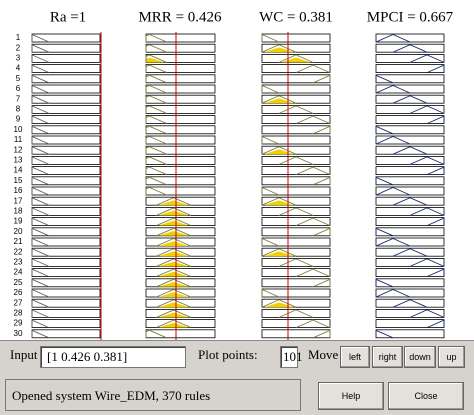 The width and height of the screenshot is (474, 415). What do you see at coordinates (387, 357) in the screenshot?
I see `move-right-button: right` at bounding box center [387, 357].